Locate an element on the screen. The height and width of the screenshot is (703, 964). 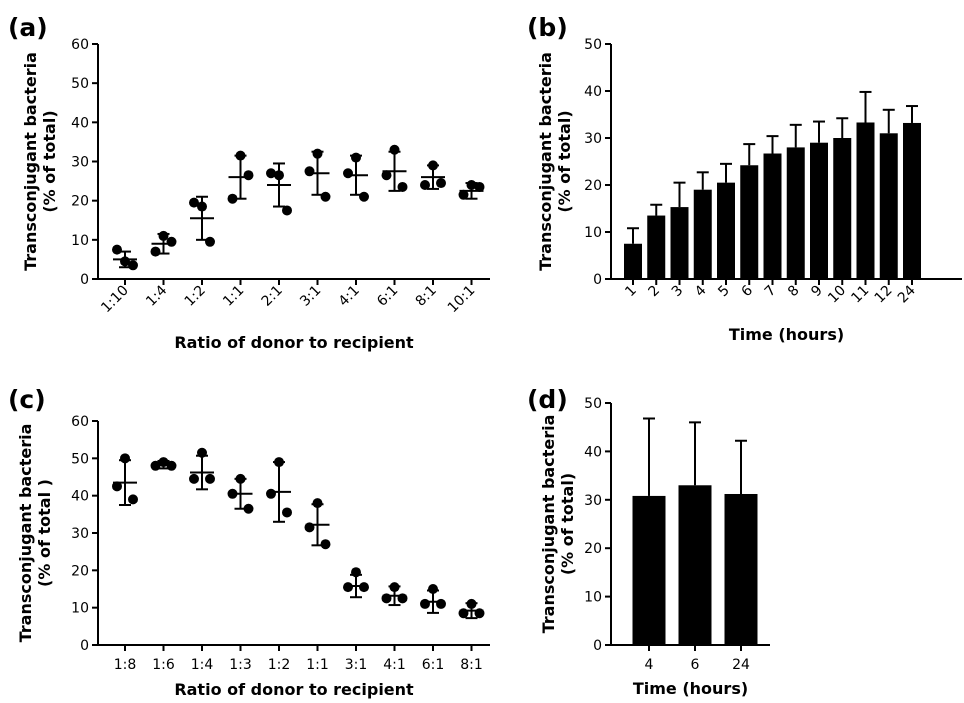
panel-c-y-axis-title: (% of total ) is located at coordinates (44, 533).